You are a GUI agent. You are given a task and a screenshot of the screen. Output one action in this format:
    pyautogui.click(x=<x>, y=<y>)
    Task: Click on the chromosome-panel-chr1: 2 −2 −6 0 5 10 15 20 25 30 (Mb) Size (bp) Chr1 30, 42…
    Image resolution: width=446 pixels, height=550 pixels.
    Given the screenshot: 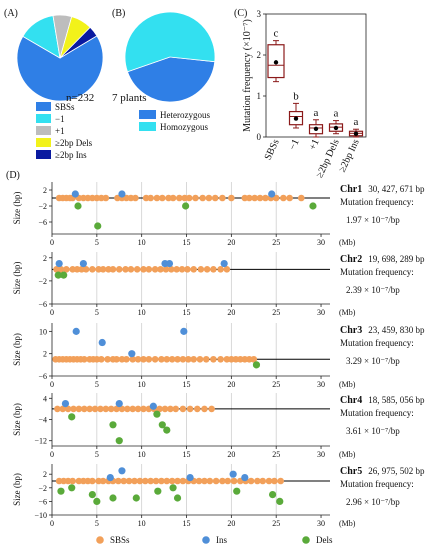 What is the action you would take?
    pyautogui.click(x=218, y=214)
    